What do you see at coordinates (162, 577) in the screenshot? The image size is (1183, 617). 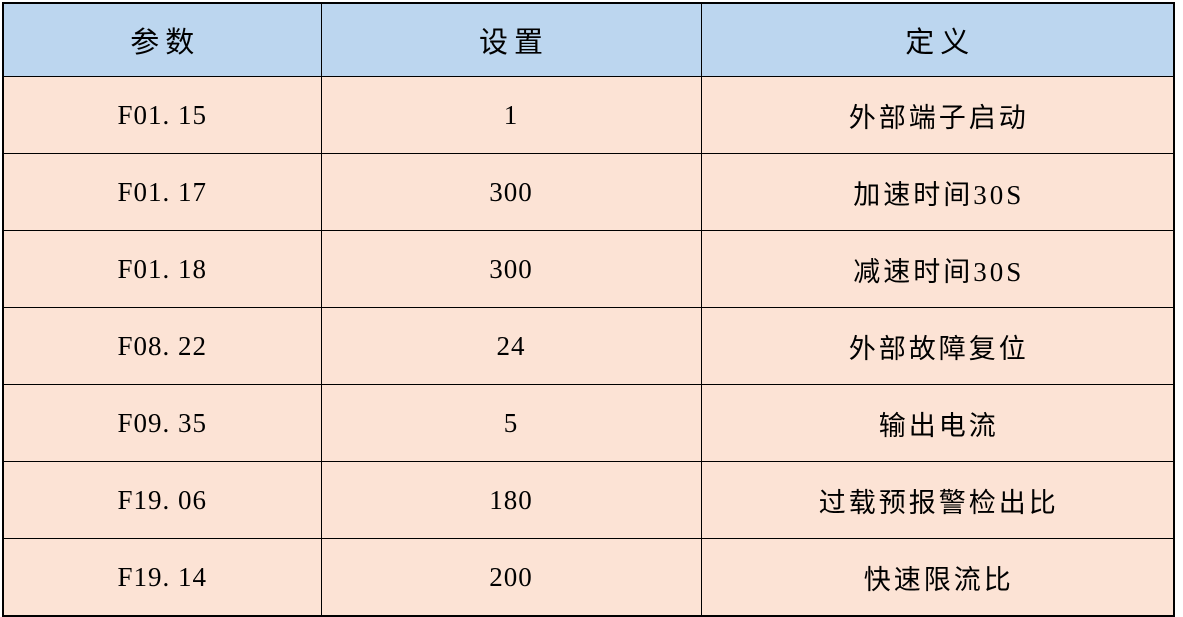 I see `cell-parameter: F19. 14` at bounding box center [162, 577].